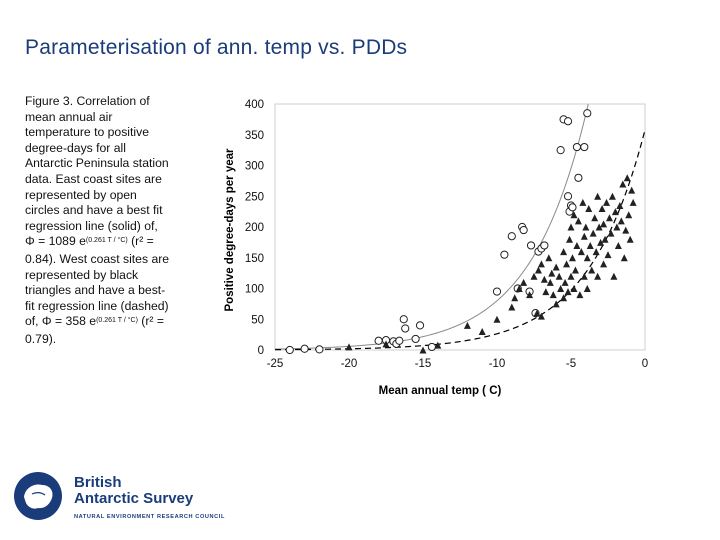 This screenshot has height=540, width=720. What do you see at coordinates (254, 105) in the screenshot?
I see `y-tick-label: 400` at bounding box center [254, 105].